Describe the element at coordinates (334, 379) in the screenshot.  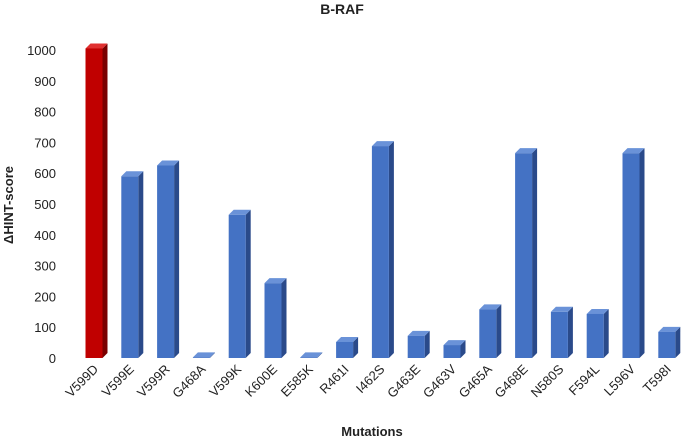
I see `x-tick-label: R461I` at that location.